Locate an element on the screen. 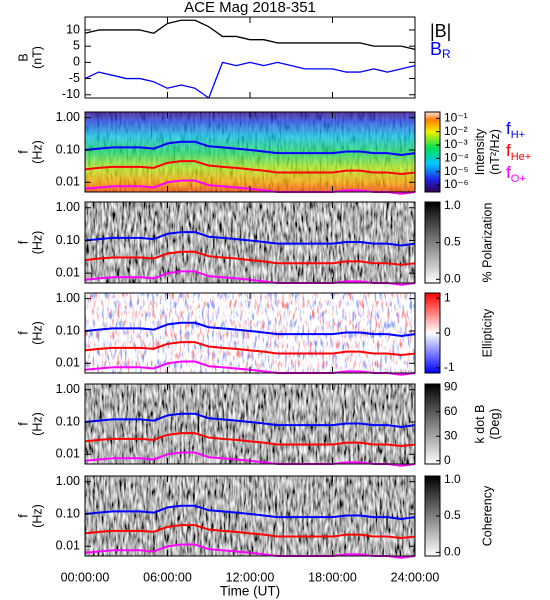 This screenshot has height=600, width=550. legend-entry: fH+ is located at coordinates (515, 129).